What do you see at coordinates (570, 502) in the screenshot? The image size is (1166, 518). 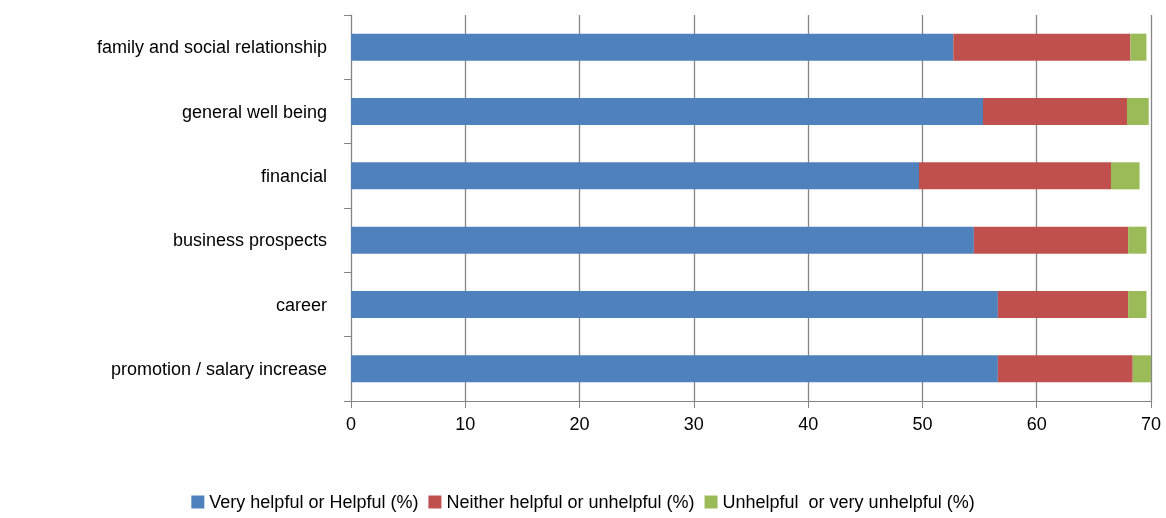 I see `legend-label: Neither helpful or unhelpful (%)` at bounding box center [570, 502].